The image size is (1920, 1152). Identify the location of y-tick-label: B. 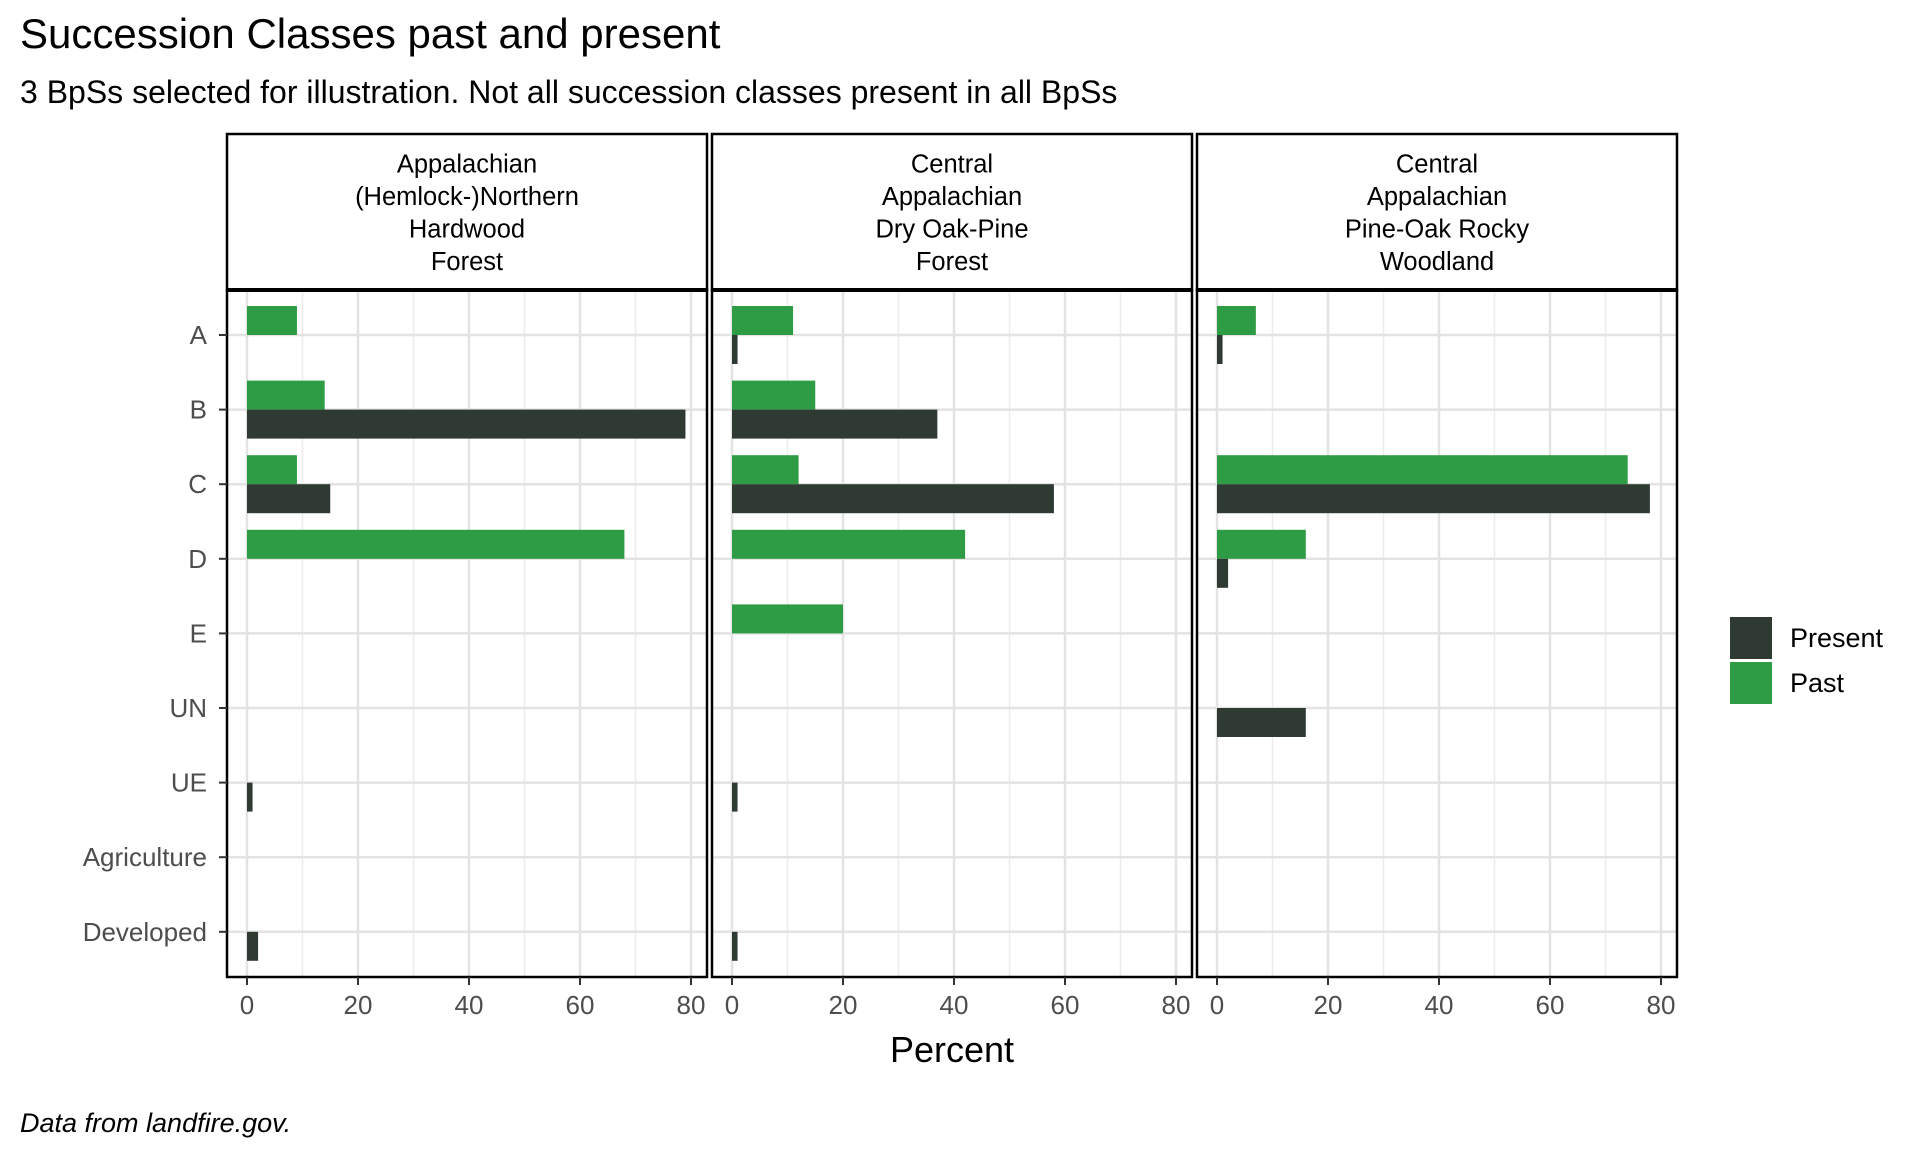
(198, 410).